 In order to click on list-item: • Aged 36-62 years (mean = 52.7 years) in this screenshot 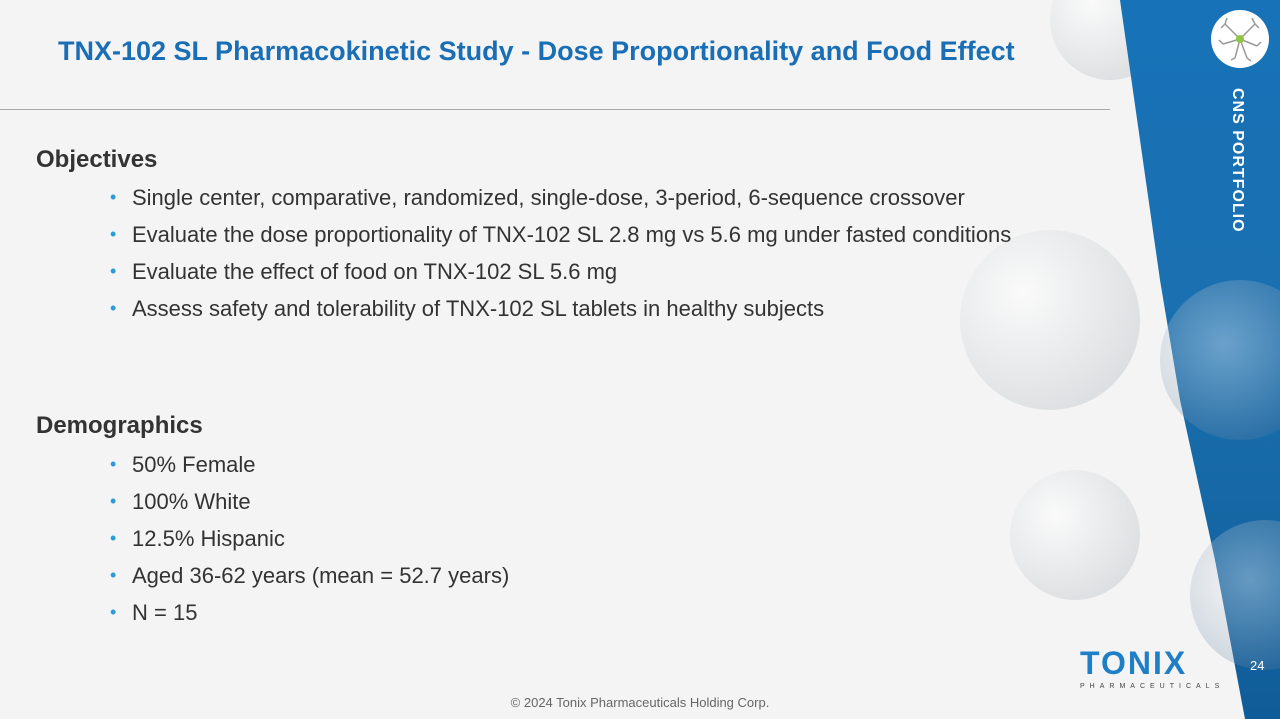, I will do `click(310, 575)`.